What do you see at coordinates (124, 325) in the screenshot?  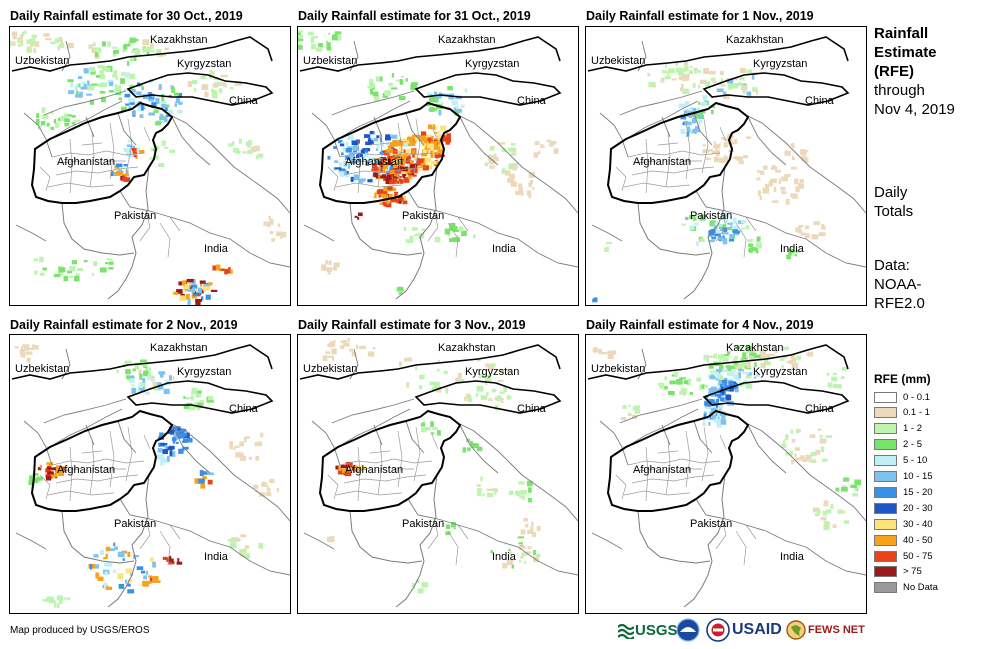 I see `panel-title-4: Daily Rainfall estimate for 2 Nov., 2019` at bounding box center [124, 325].